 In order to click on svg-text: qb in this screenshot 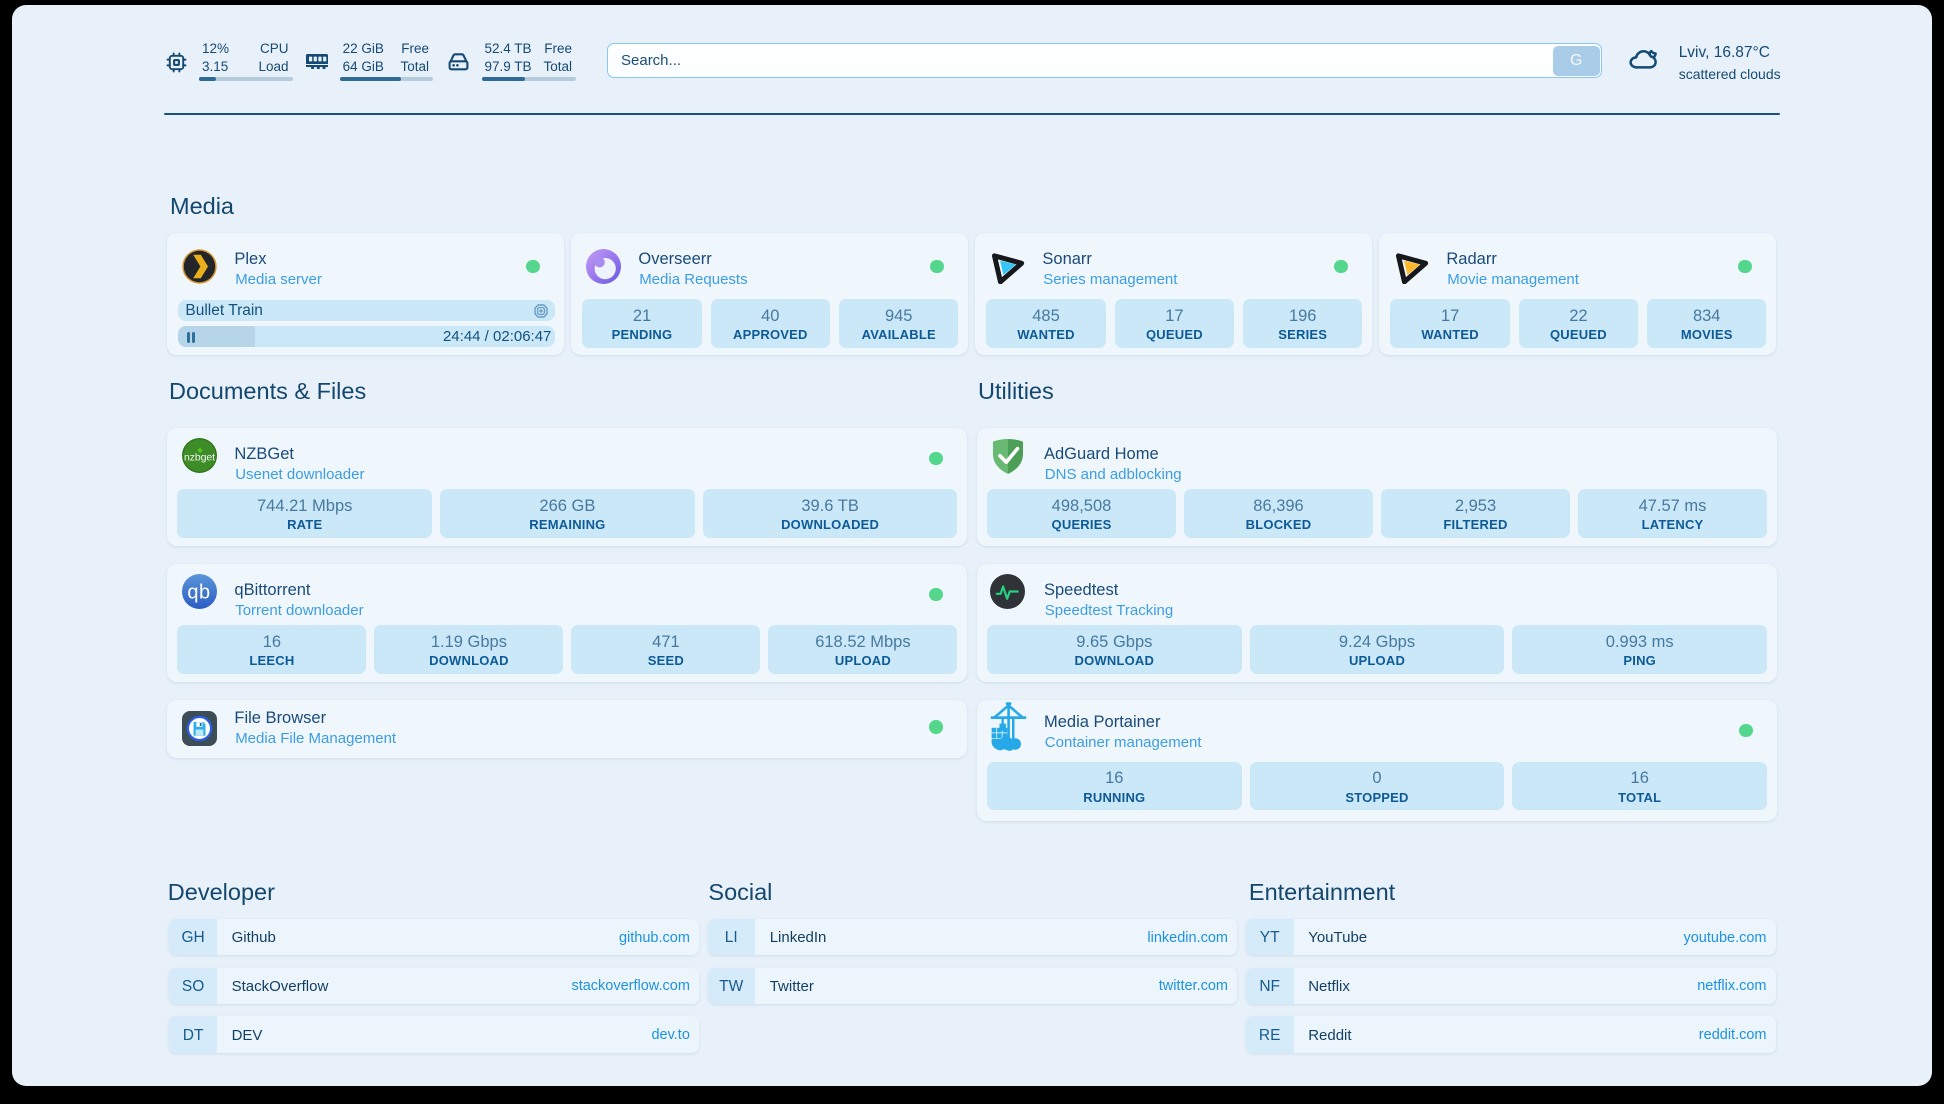, I will do `click(198, 593)`.